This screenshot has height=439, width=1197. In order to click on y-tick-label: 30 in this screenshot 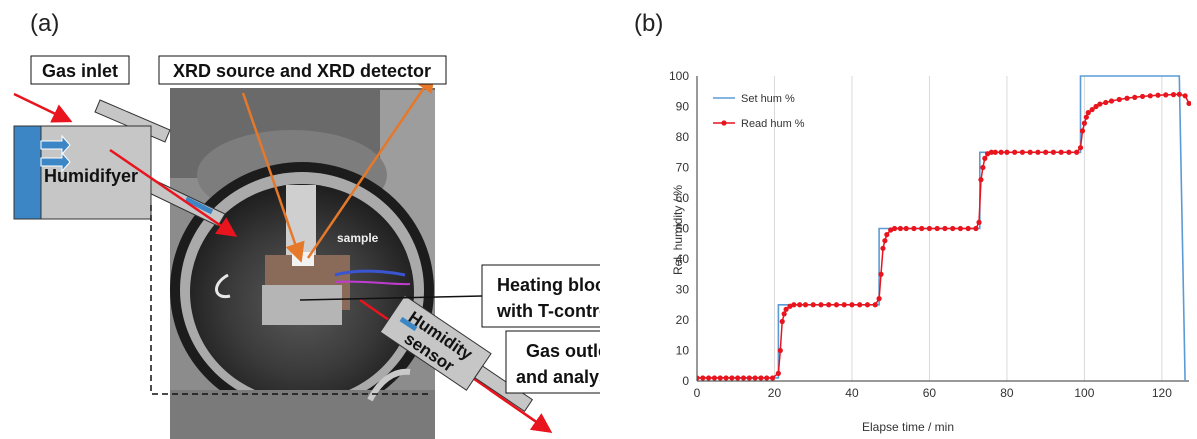, I will do `click(683, 290)`.